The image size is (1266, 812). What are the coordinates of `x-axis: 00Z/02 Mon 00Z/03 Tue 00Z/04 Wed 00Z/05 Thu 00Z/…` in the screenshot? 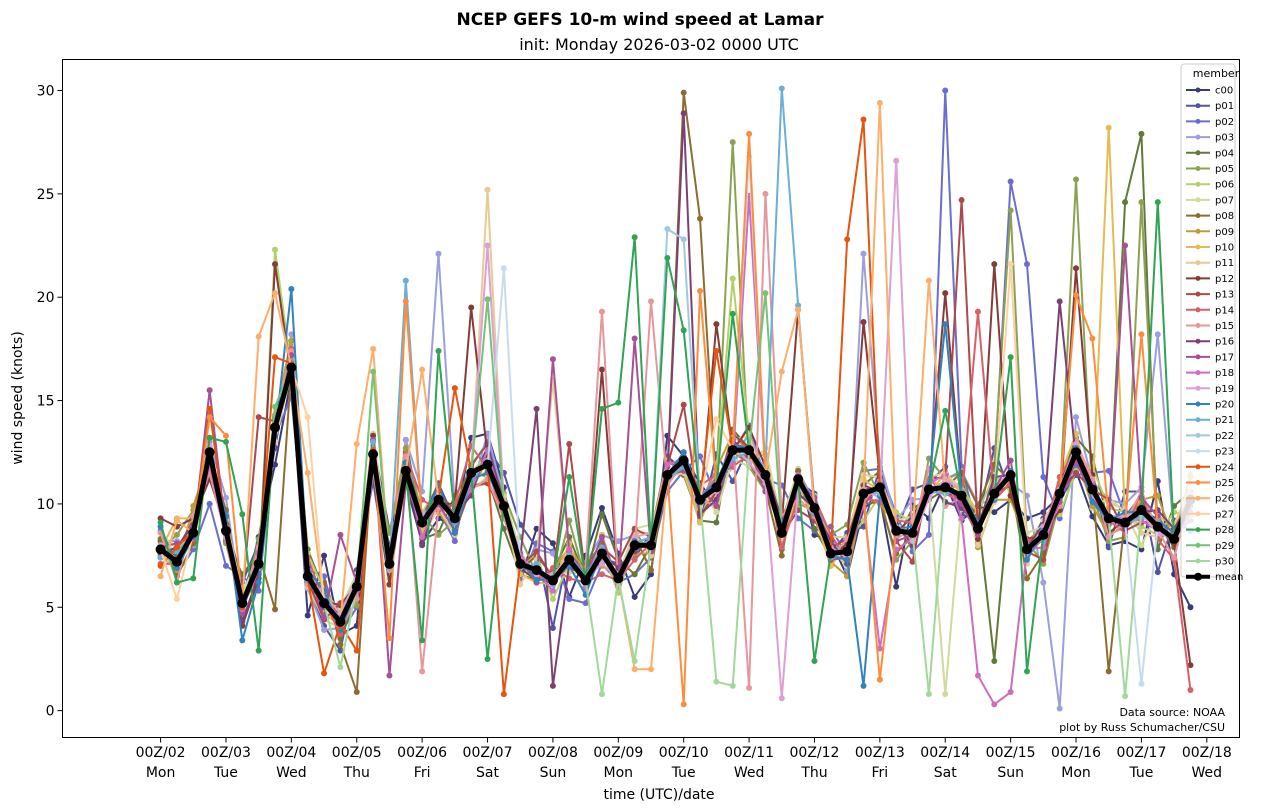 It's located at (684, 759).